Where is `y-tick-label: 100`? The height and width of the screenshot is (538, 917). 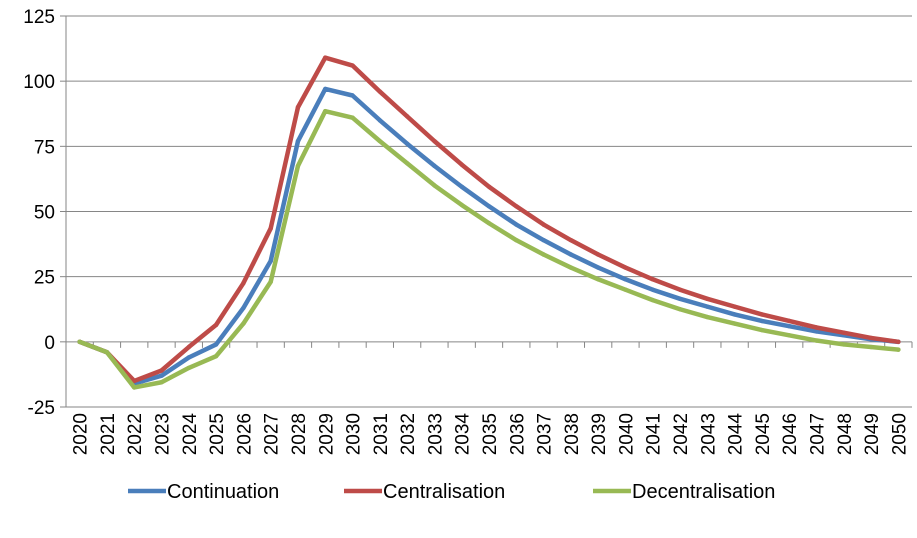
y-tick-label: 100 is located at coordinates (39, 82).